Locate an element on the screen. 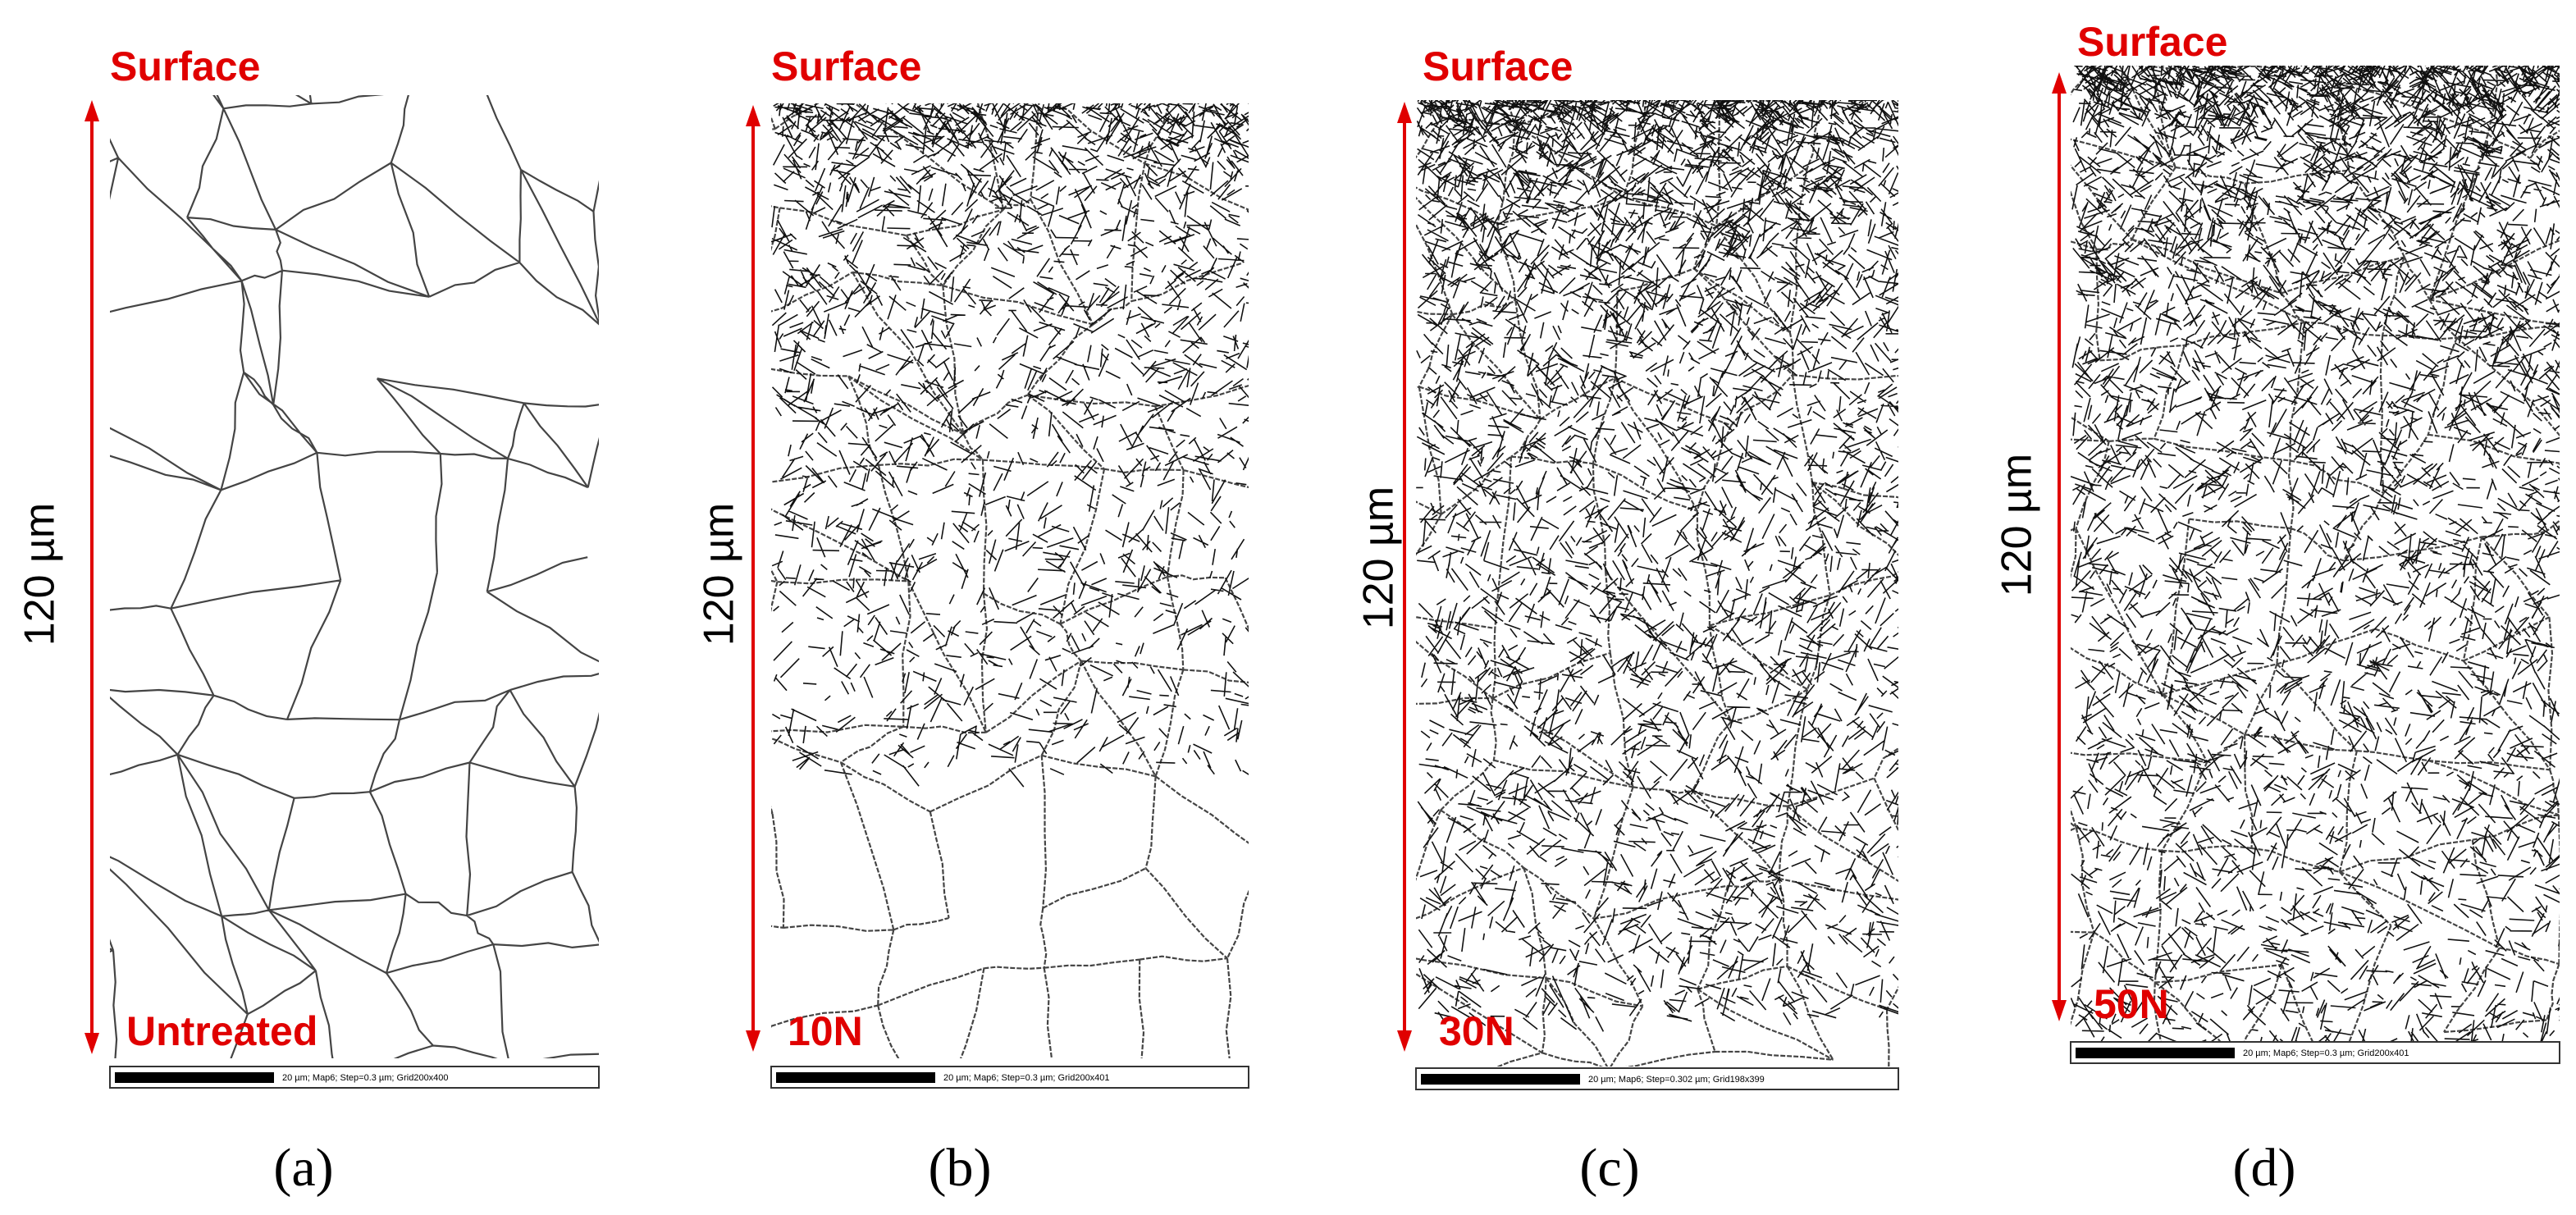 This screenshot has height=1215, width=2576. panel-caption: (a) is located at coordinates (303, 1168).